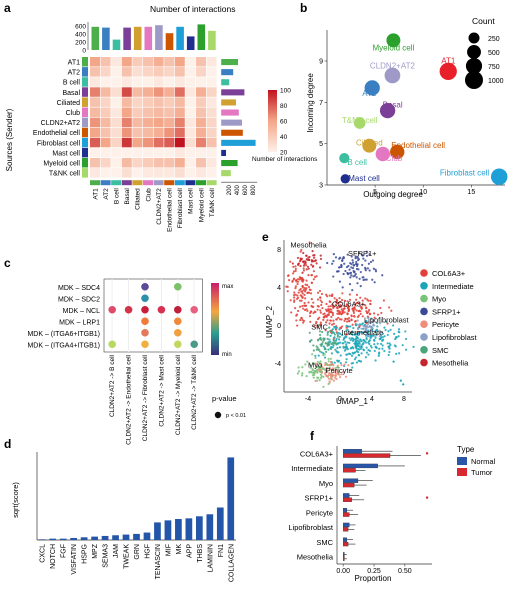 The width and height of the screenshot is (513, 605). What do you see at coordinates (474, 80) in the screenshot?
I see `size-legend-dot` at bounding box center [474, 80].